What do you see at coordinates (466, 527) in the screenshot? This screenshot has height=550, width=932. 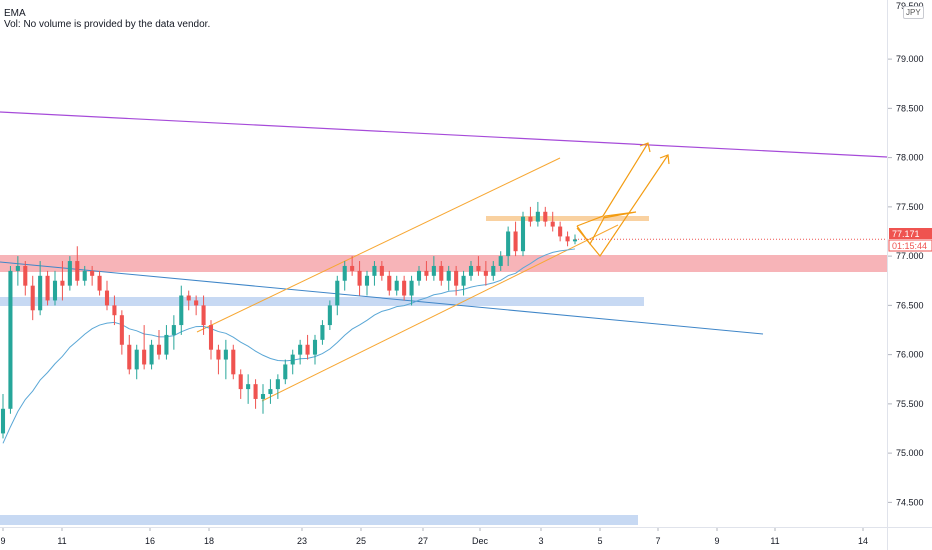 I see `time-axis-divider` at bounding box center [466, 527].